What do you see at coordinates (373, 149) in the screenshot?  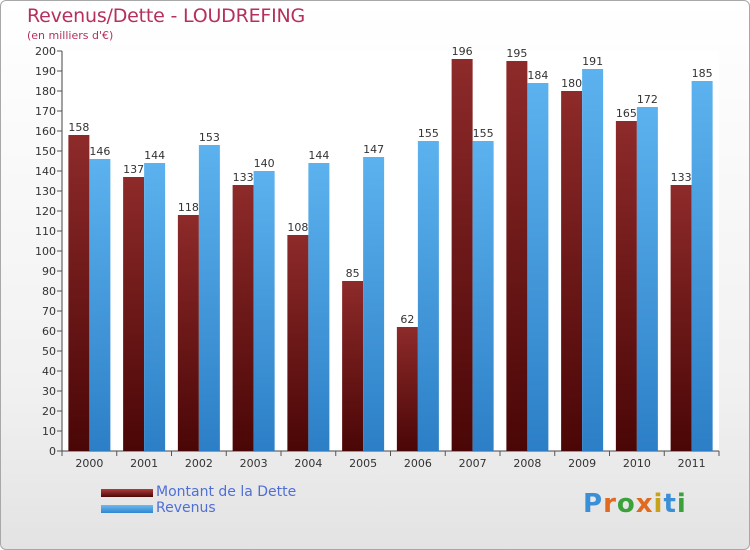 I see `data-label: 147` at bounding box center [373, 149].